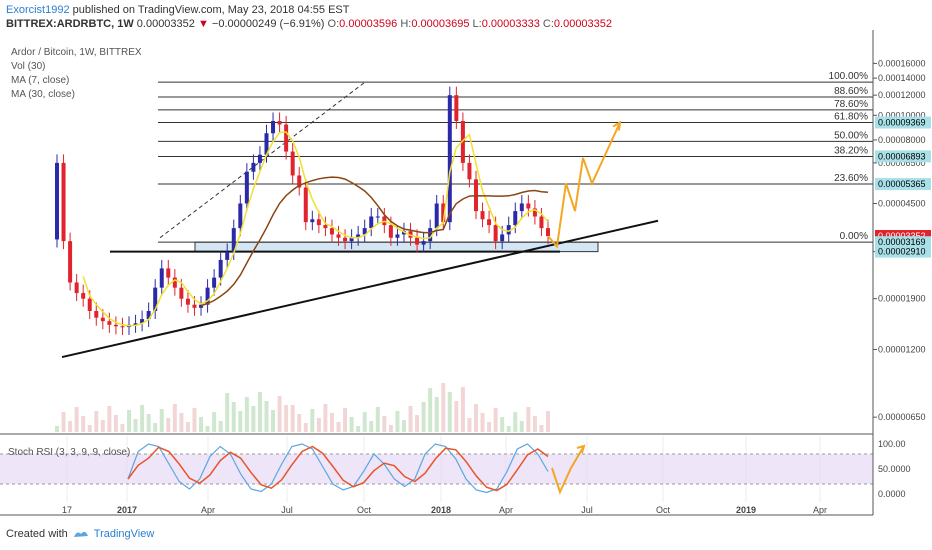  What do you see at coordinates (746, 510) in the screenshot?
I see `time-tick-label: 2019` at bounding box center [746, 510].